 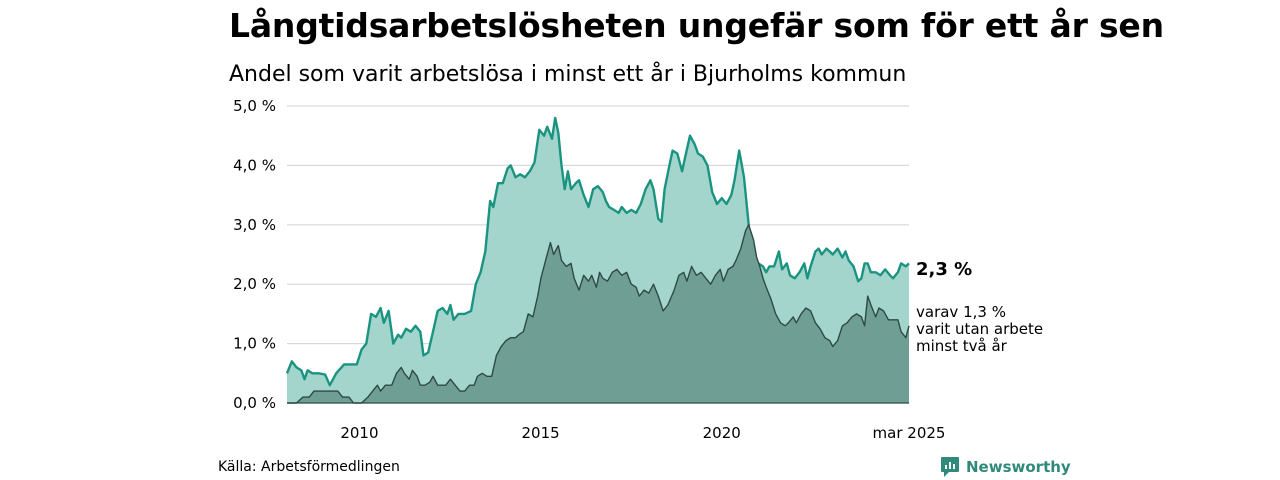 I want to click on source-note: Källa: Arbetsförmedlingen, so click(x=309, y=467).